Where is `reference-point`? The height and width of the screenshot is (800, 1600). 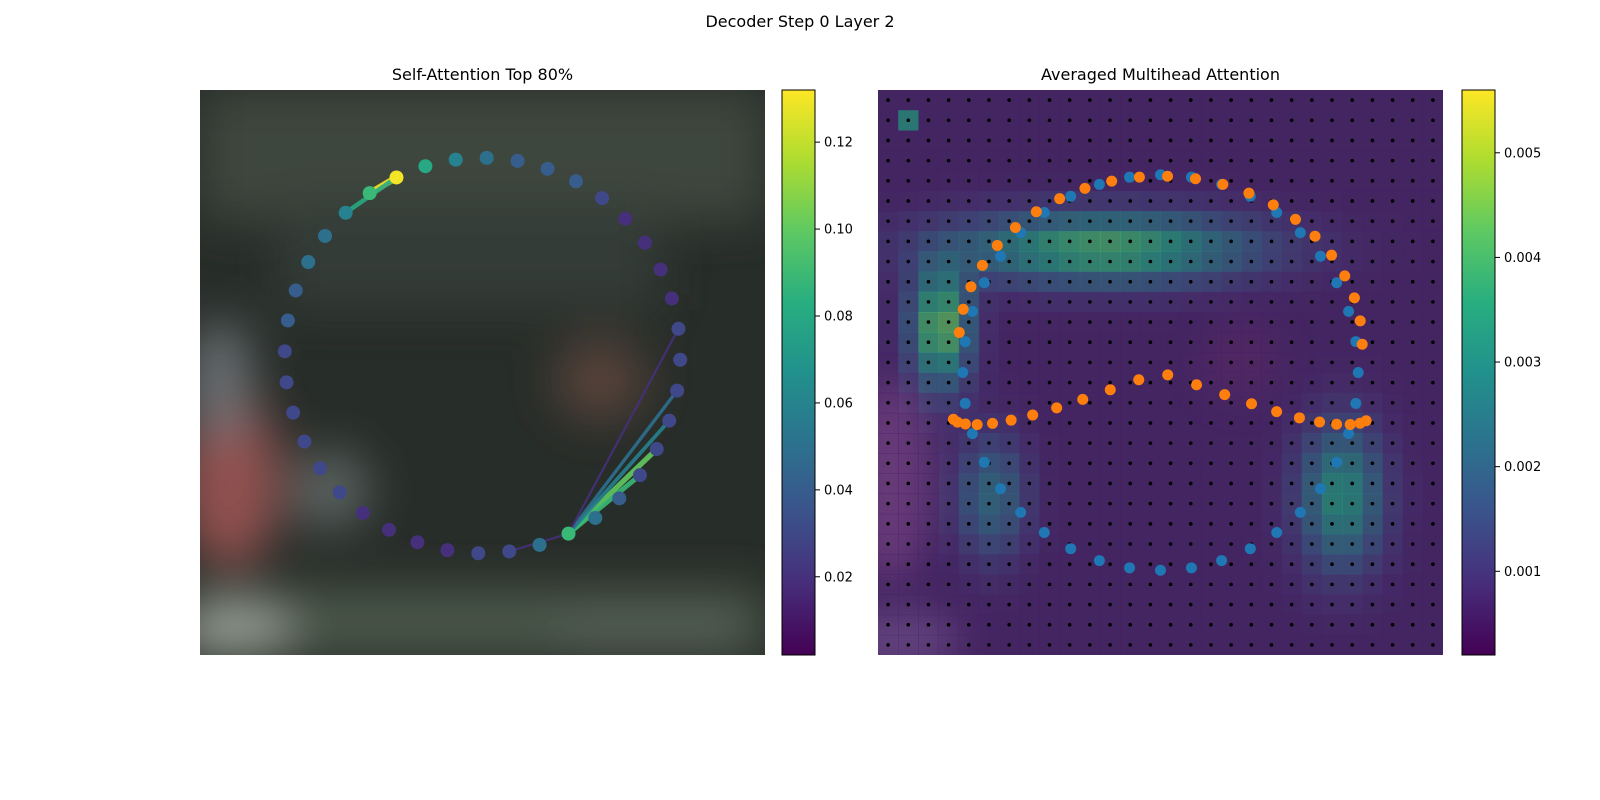
reference-point is located at coordinates (1300, 233).